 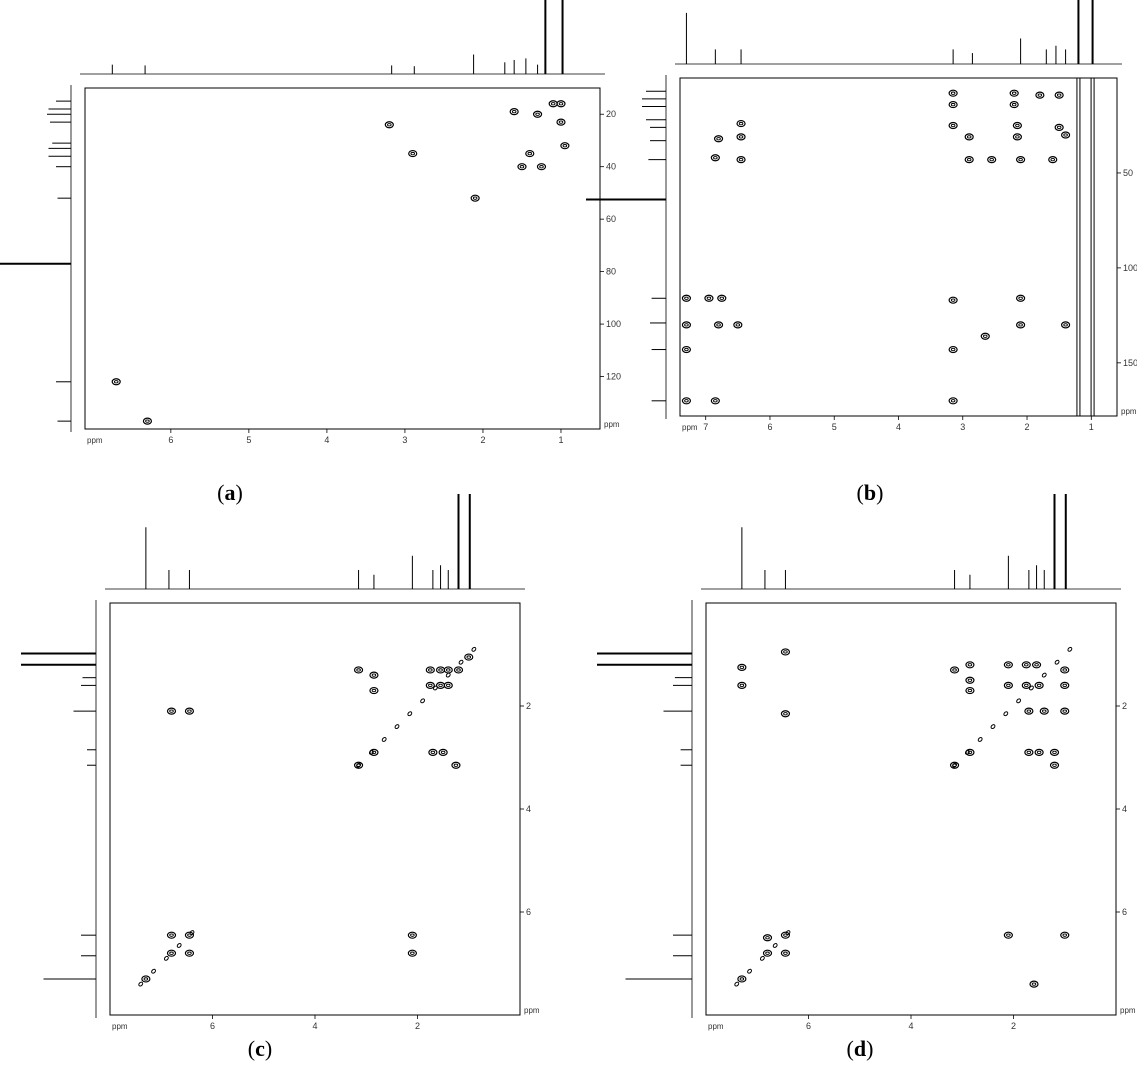 What do you see at coordinates (611, 219) in the screenshot?
I see `y-tick-label: 60` at bounding box center [611, 219].